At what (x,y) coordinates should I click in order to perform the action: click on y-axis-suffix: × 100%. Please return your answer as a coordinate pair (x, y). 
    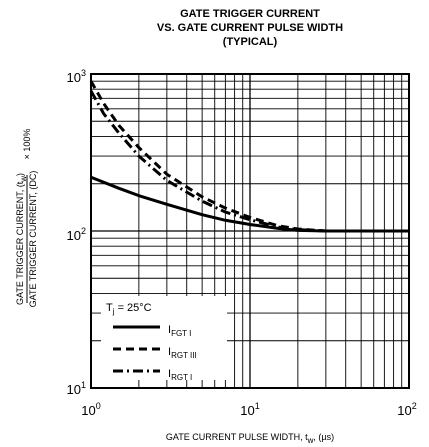
    Looking at the image, I should click on (27, 144).